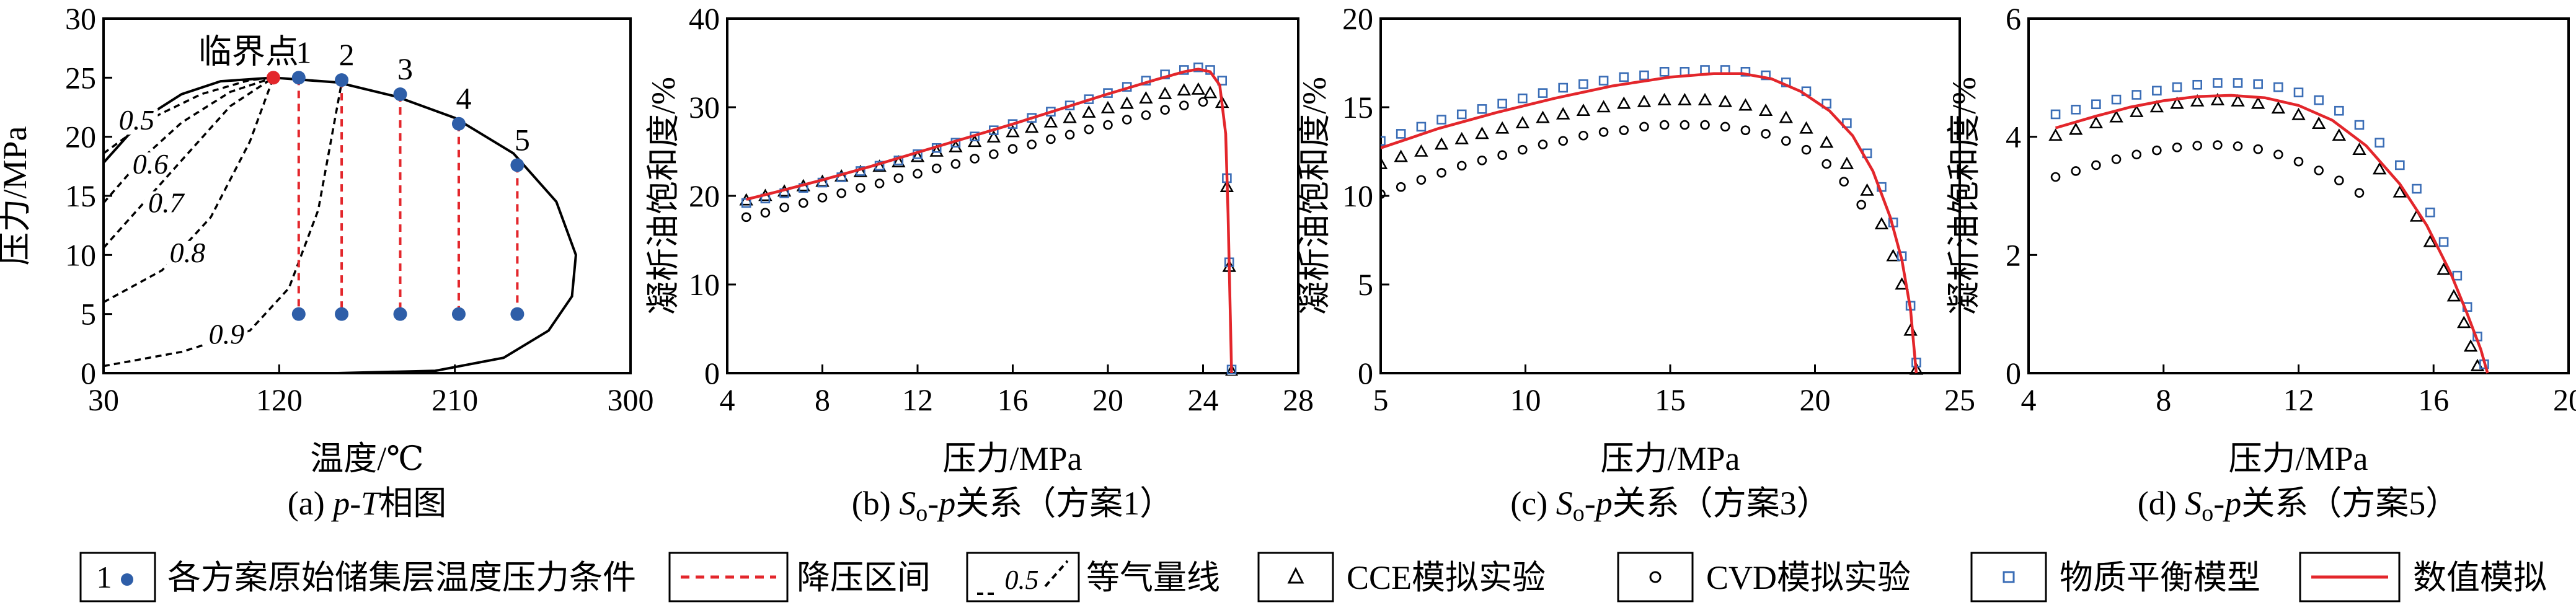  Describe the element at coordinates (1022, 580) in the screenshot. I see `legend-quality-sample-label: 0.5` at that location.